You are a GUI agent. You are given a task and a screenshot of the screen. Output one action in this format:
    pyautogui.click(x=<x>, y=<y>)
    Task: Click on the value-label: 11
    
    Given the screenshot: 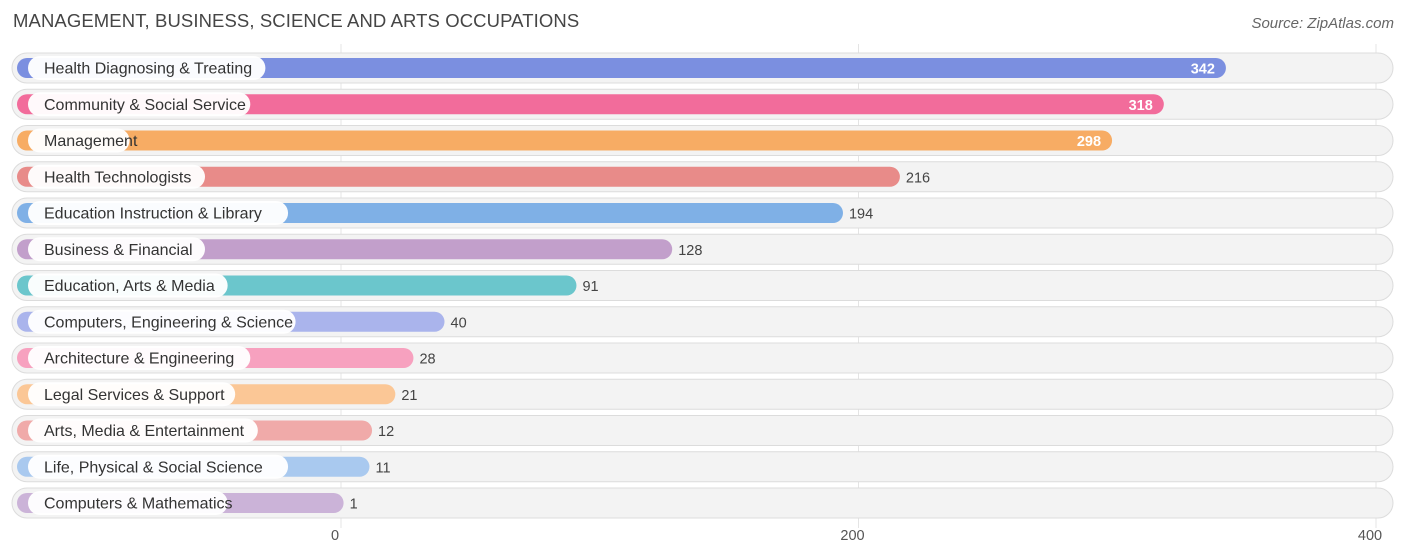 What is the action you would take?
    pyautogui.click(x=382, y=468)
    